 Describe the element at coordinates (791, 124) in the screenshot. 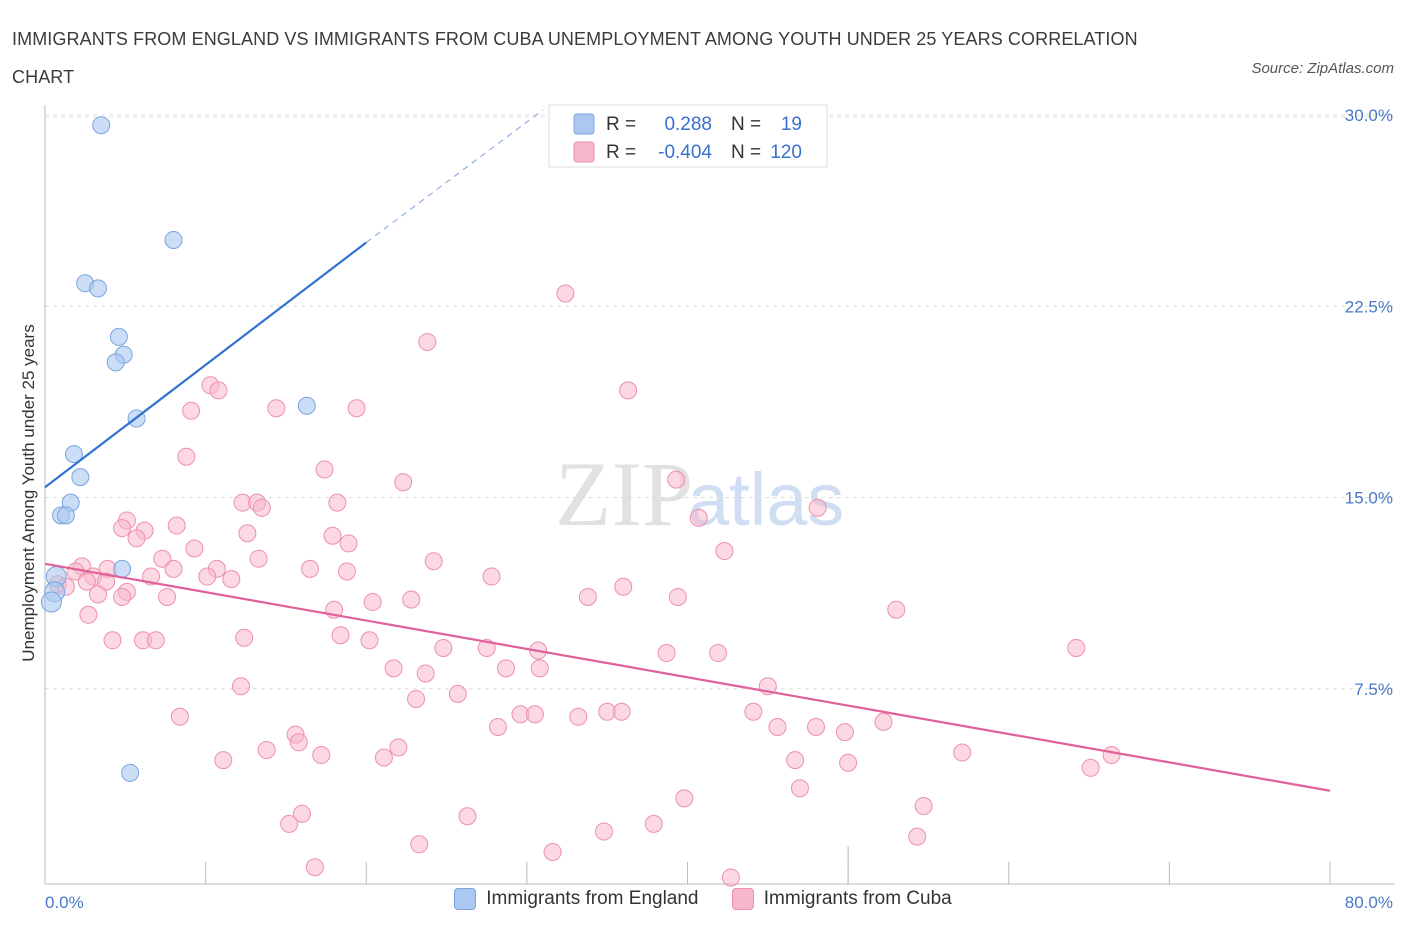

I see `legend-england-n-value: 19` at that location.